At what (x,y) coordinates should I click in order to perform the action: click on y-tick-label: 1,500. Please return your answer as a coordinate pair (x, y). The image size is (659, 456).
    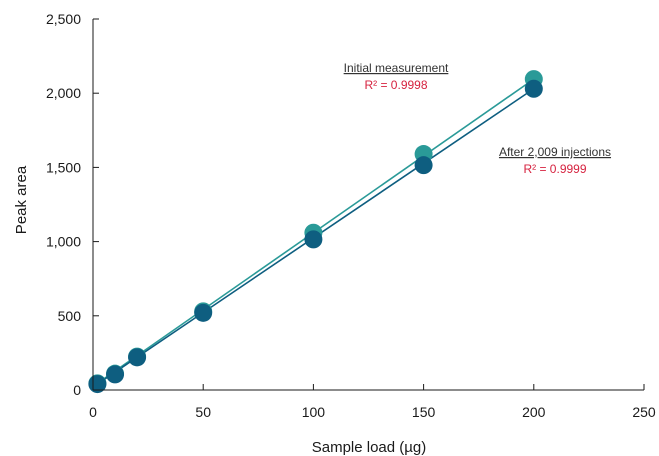
    Looking at the image, I should click on (63, 167).